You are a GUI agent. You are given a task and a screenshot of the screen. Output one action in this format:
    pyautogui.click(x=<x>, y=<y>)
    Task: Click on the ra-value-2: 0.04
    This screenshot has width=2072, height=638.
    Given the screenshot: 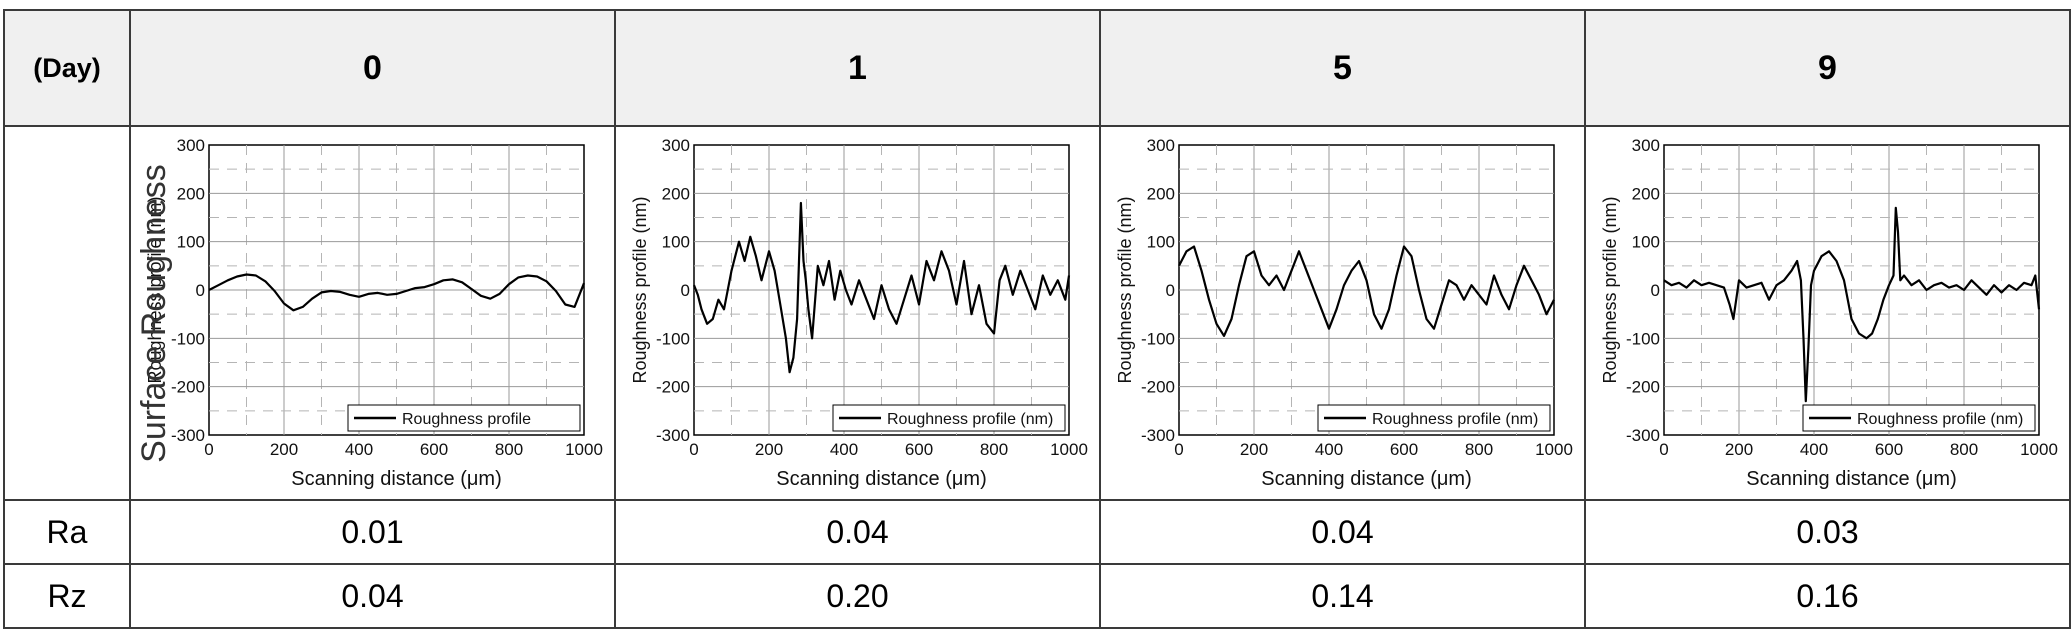 What is the action you would take?
    pyautogui.click(x=1342, y=532)
    